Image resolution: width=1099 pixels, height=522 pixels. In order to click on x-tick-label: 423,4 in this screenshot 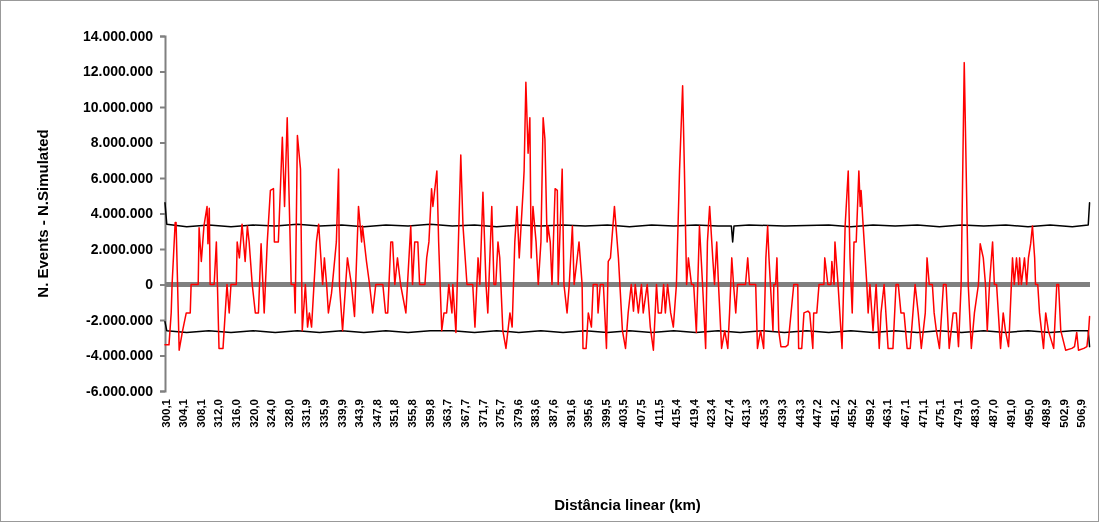, I will do `click(711, 413)`.